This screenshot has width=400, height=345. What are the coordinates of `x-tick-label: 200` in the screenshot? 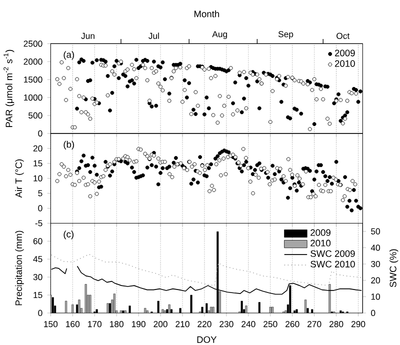 It's located at (161, 324).